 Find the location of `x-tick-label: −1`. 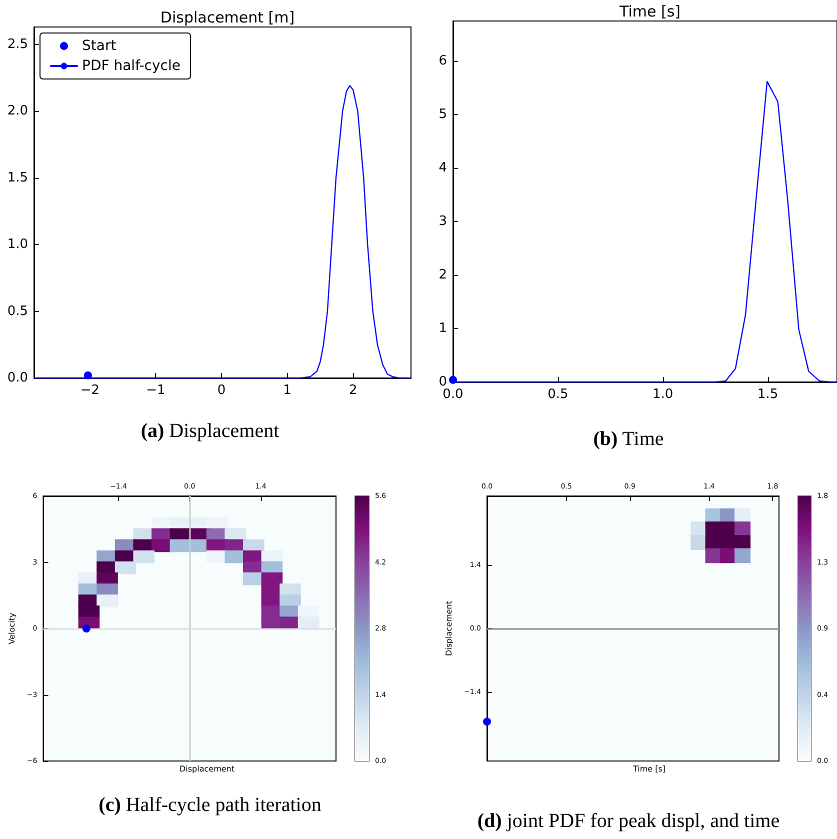

x-tick-label: −1 is located at coordinates (156, 390).